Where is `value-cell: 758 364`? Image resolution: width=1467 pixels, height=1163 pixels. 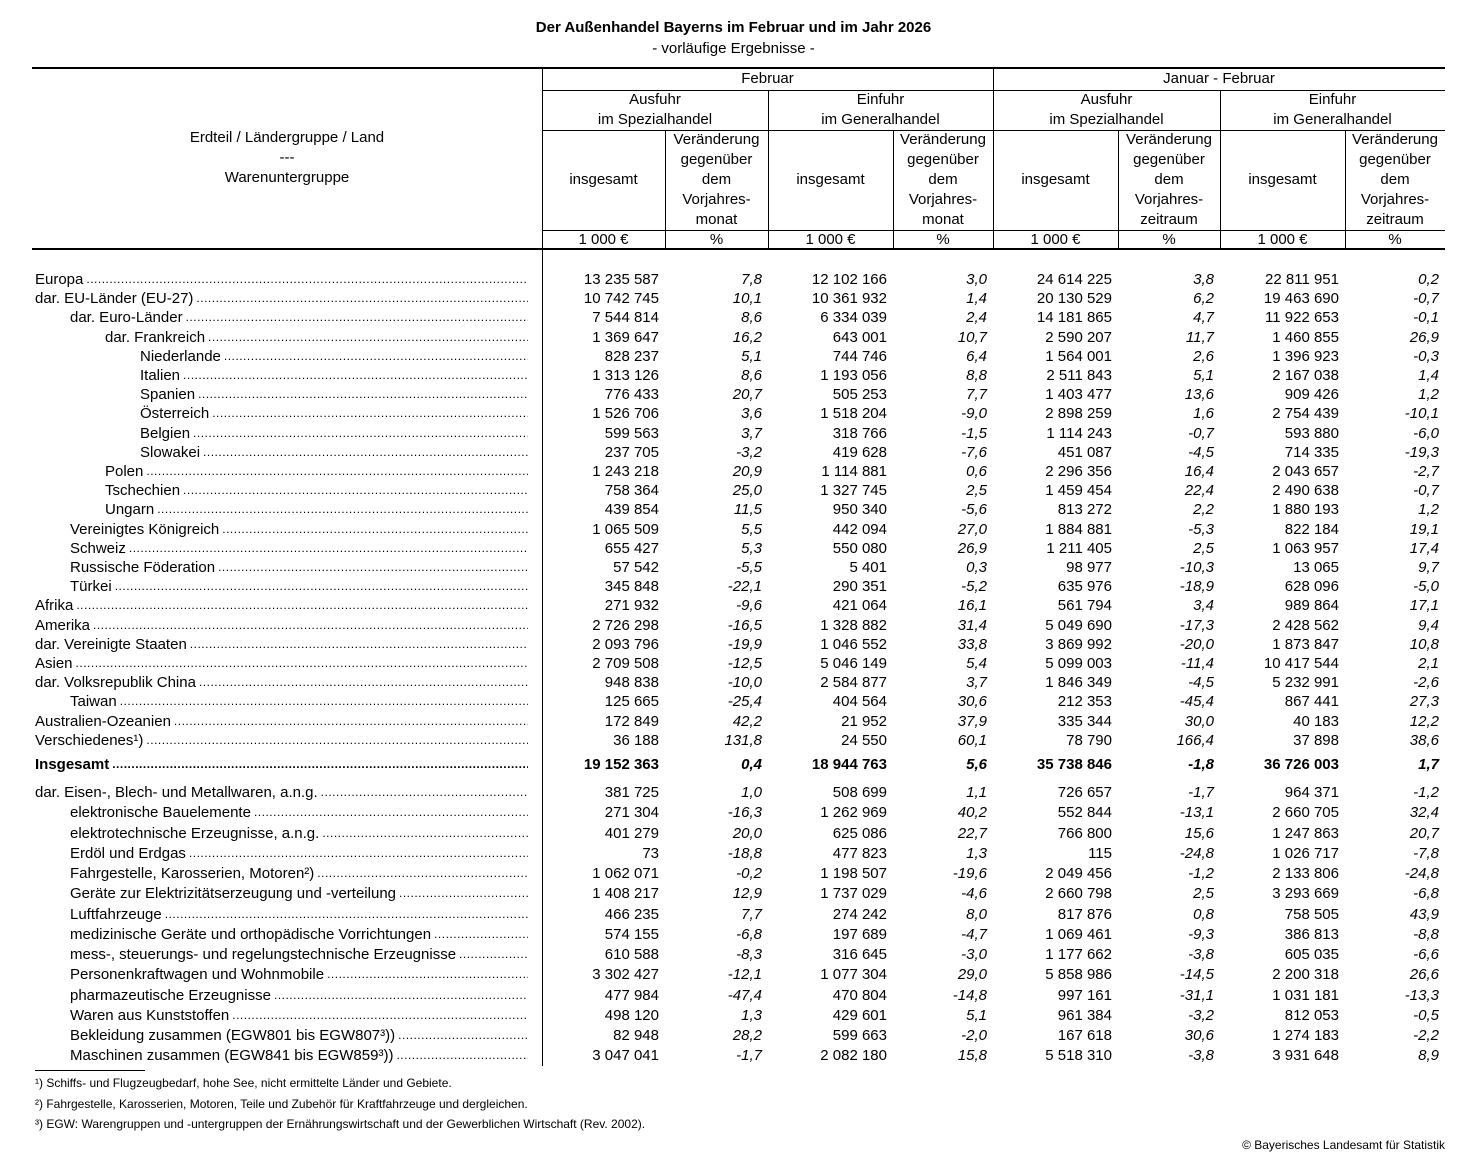 value-cell: 758 364 is located at coordinates (631, 491).